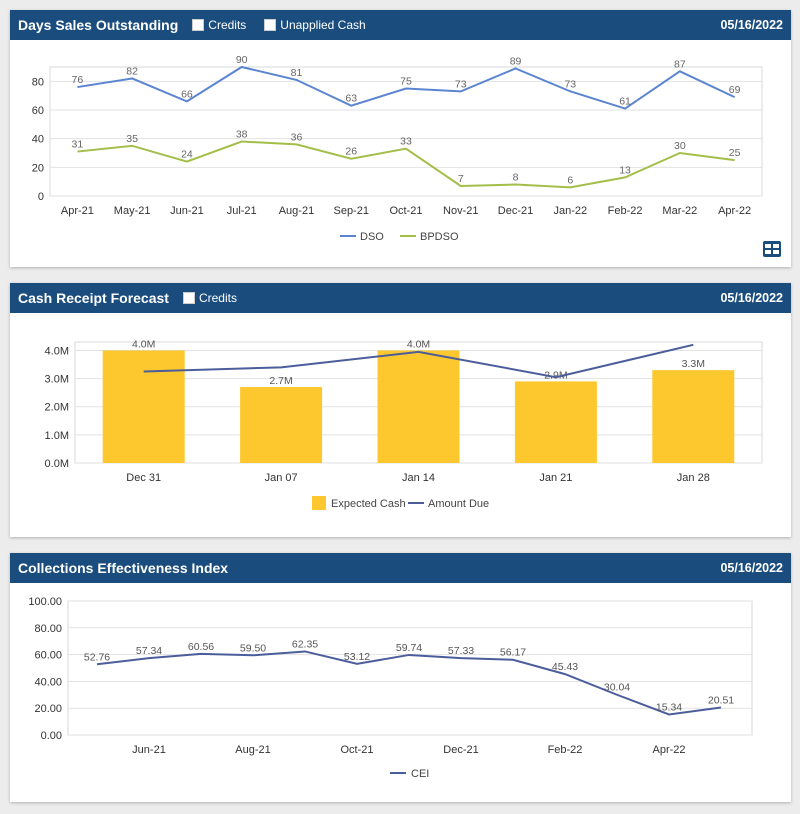  I want to click on cash-credits-checkbox-box, so click(188, 298).